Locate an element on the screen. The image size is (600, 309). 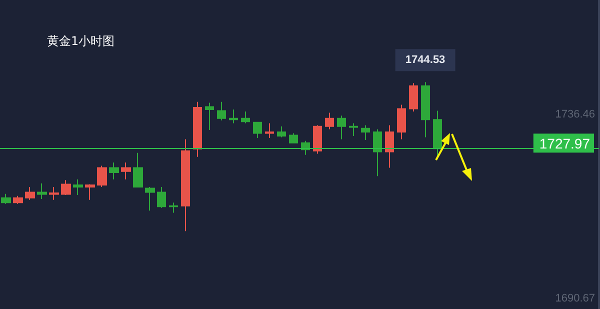
ref-line-label: 1727.97 is located at coordinates (564, 144).